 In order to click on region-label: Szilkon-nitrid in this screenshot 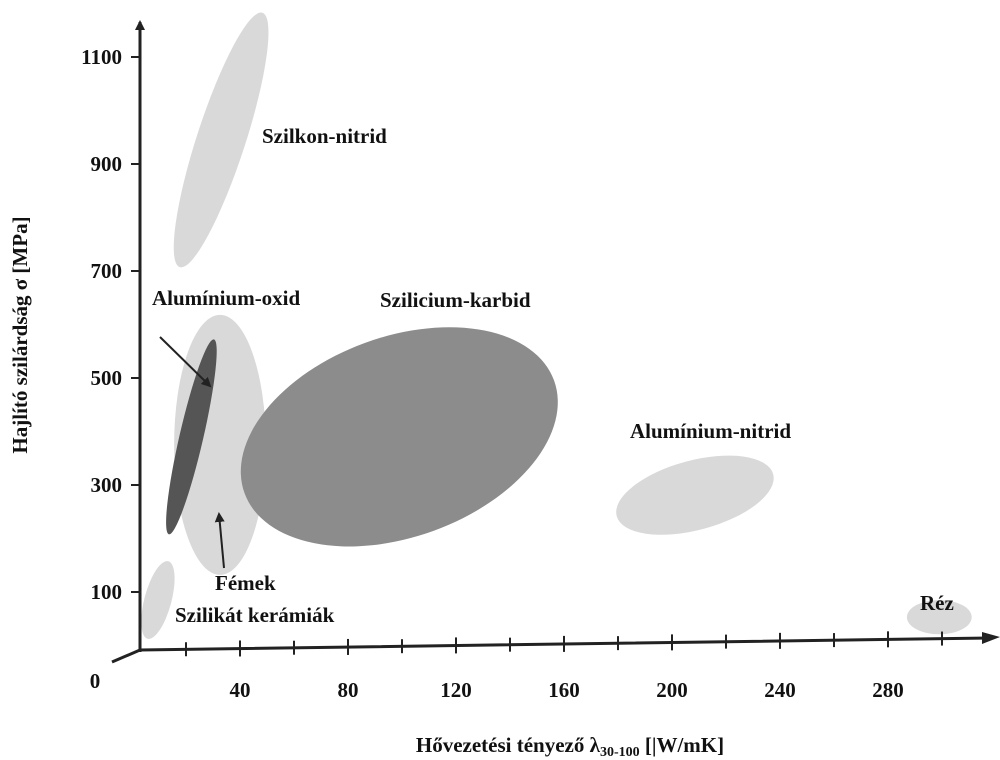, I will do `click(324, 136)`.